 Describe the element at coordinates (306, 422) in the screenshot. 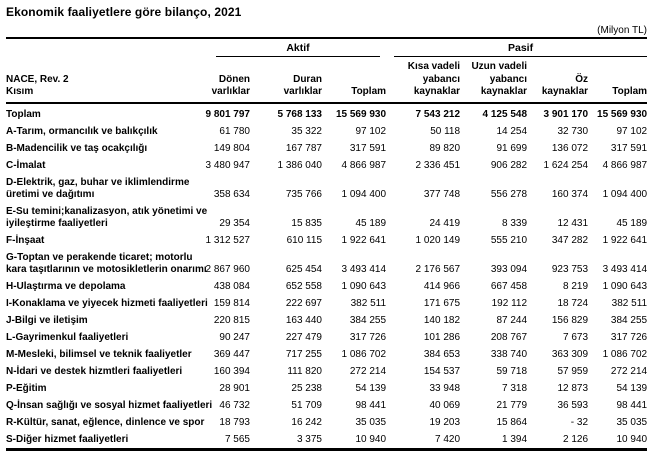

I see `cell-duran-varliklar: 16 242` at that location.